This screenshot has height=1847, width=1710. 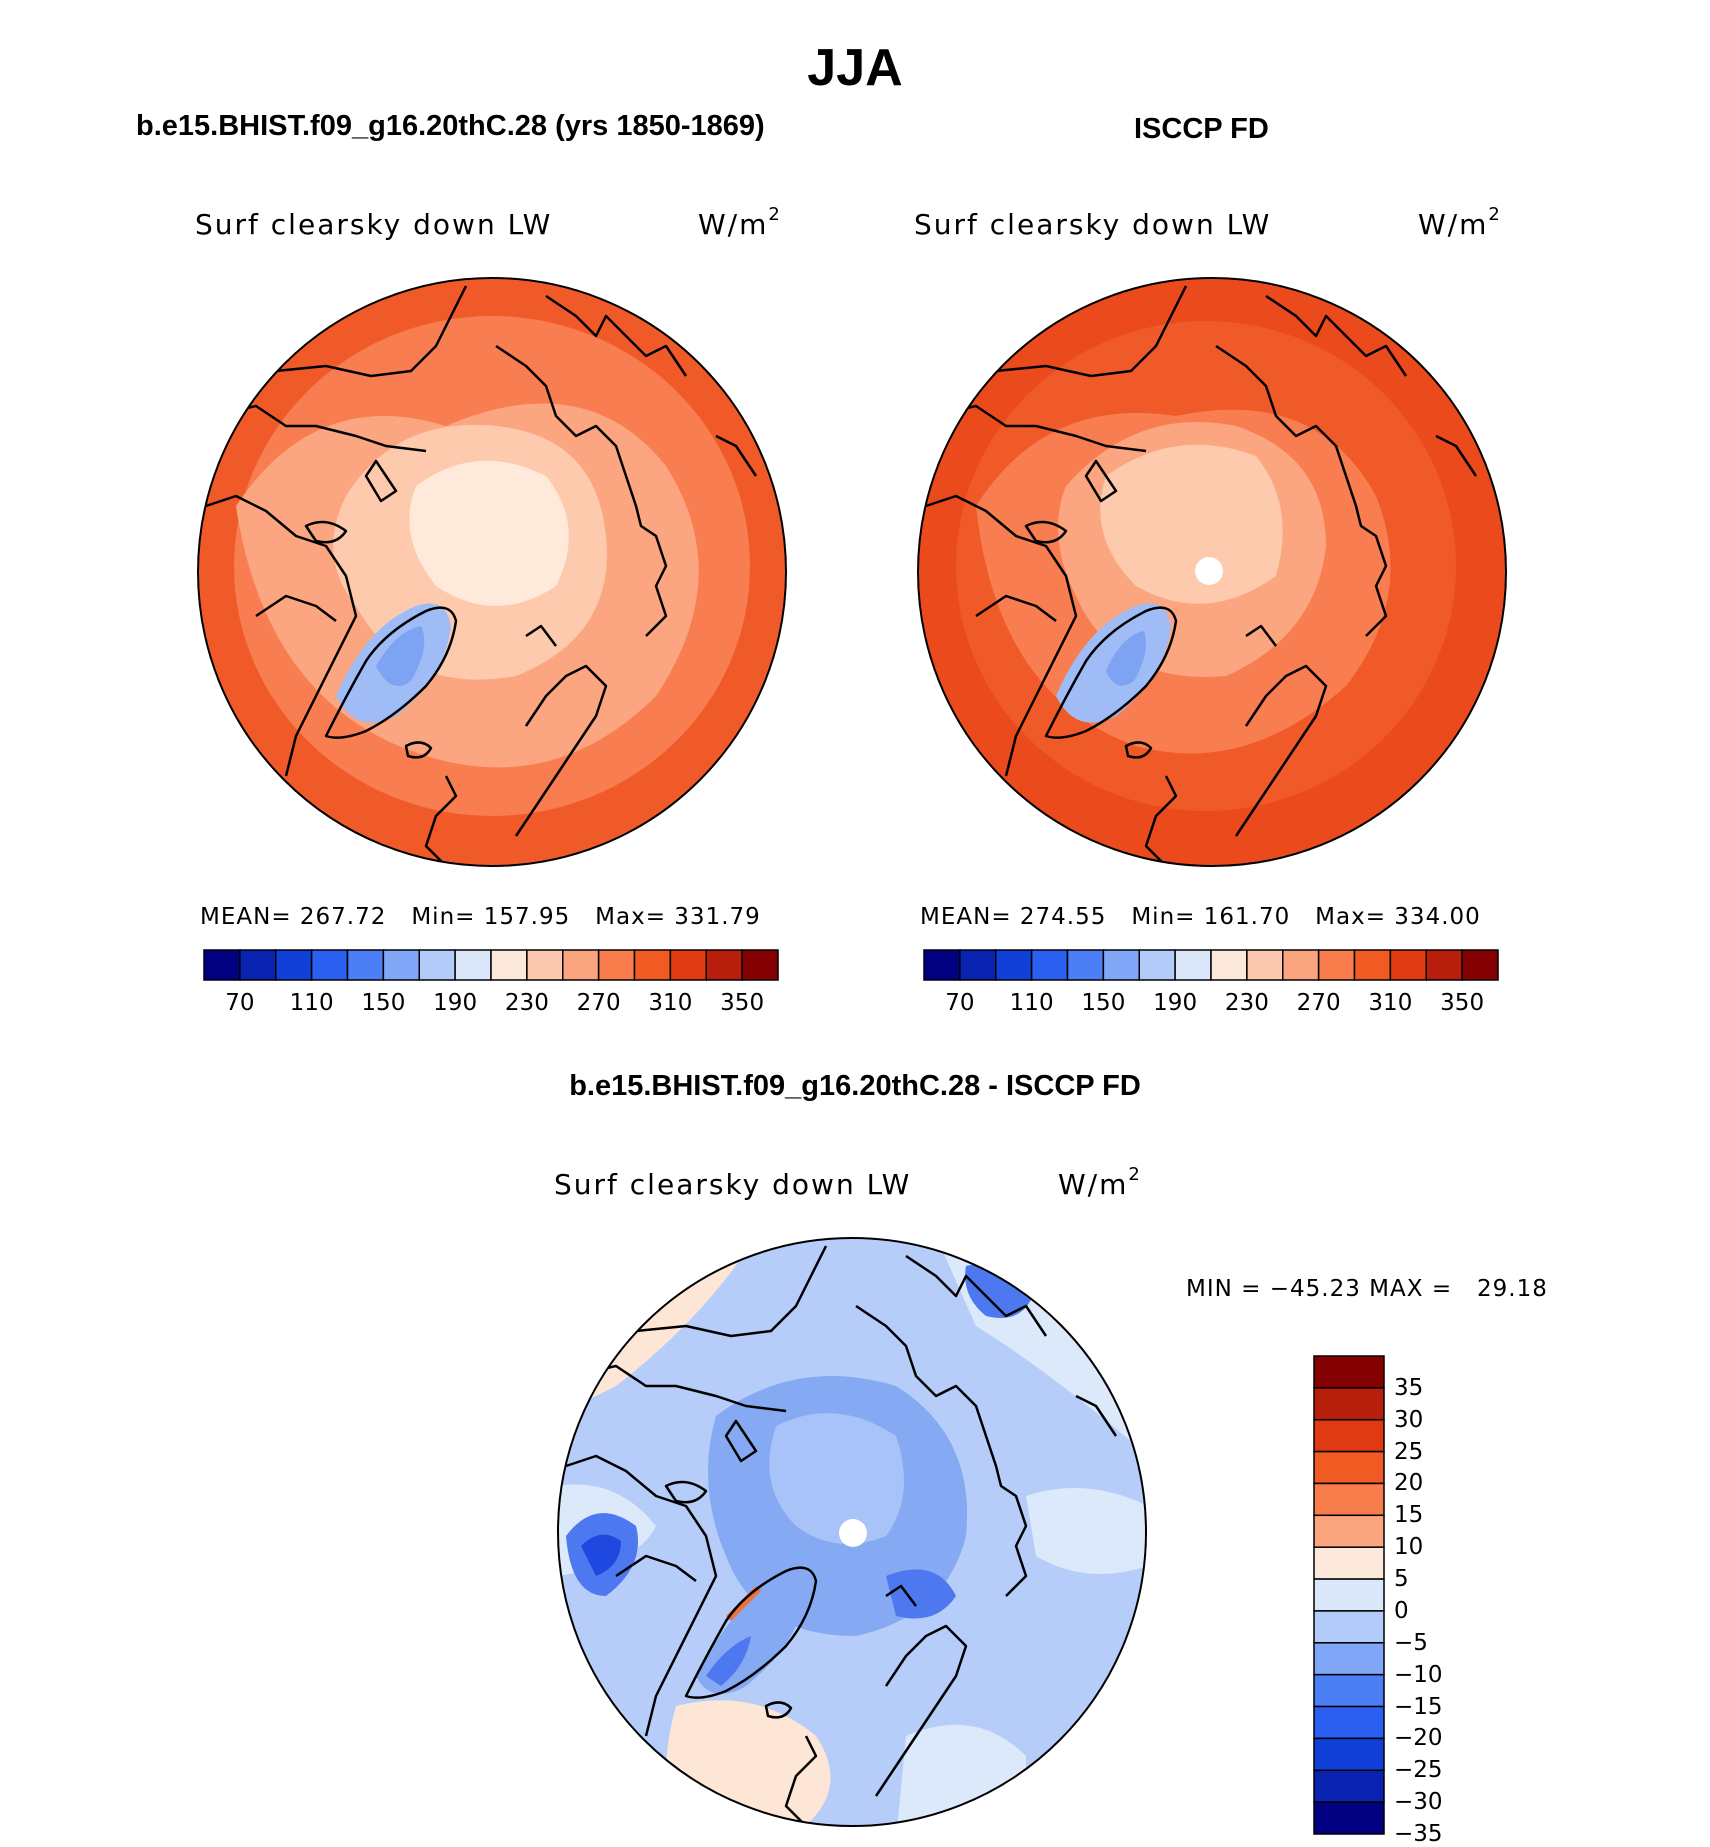 I want to click on colorbar-obs, so click(x=1211, y=965).